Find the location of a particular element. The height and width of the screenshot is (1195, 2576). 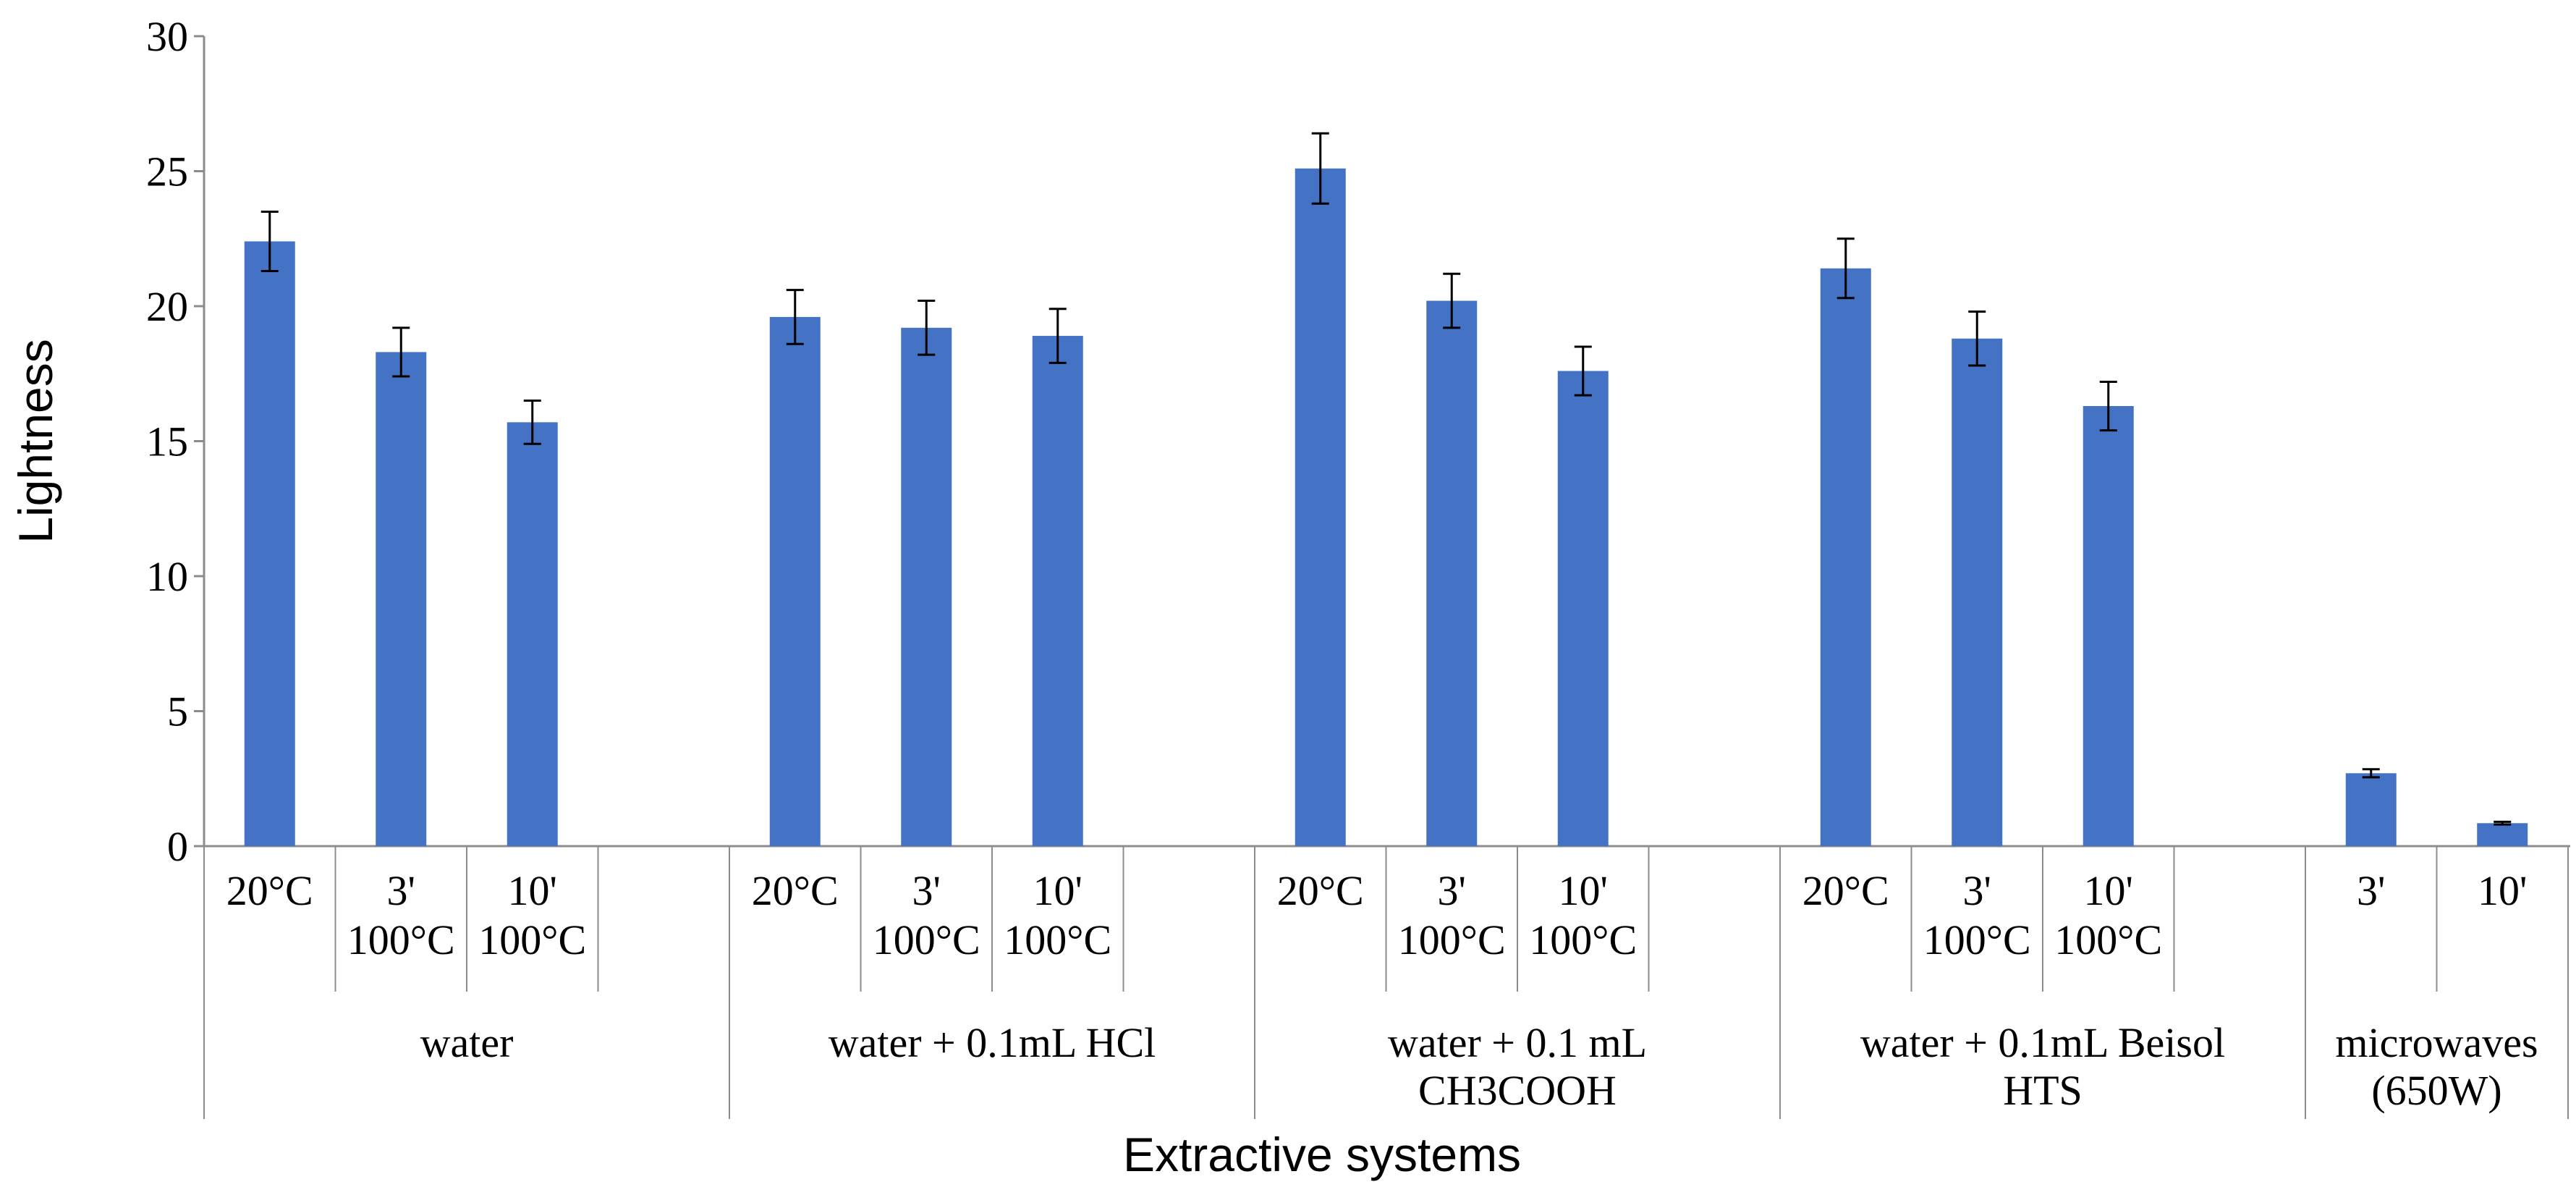

group-label: microwaves (650W) is located at coordinates (2436, 1066).